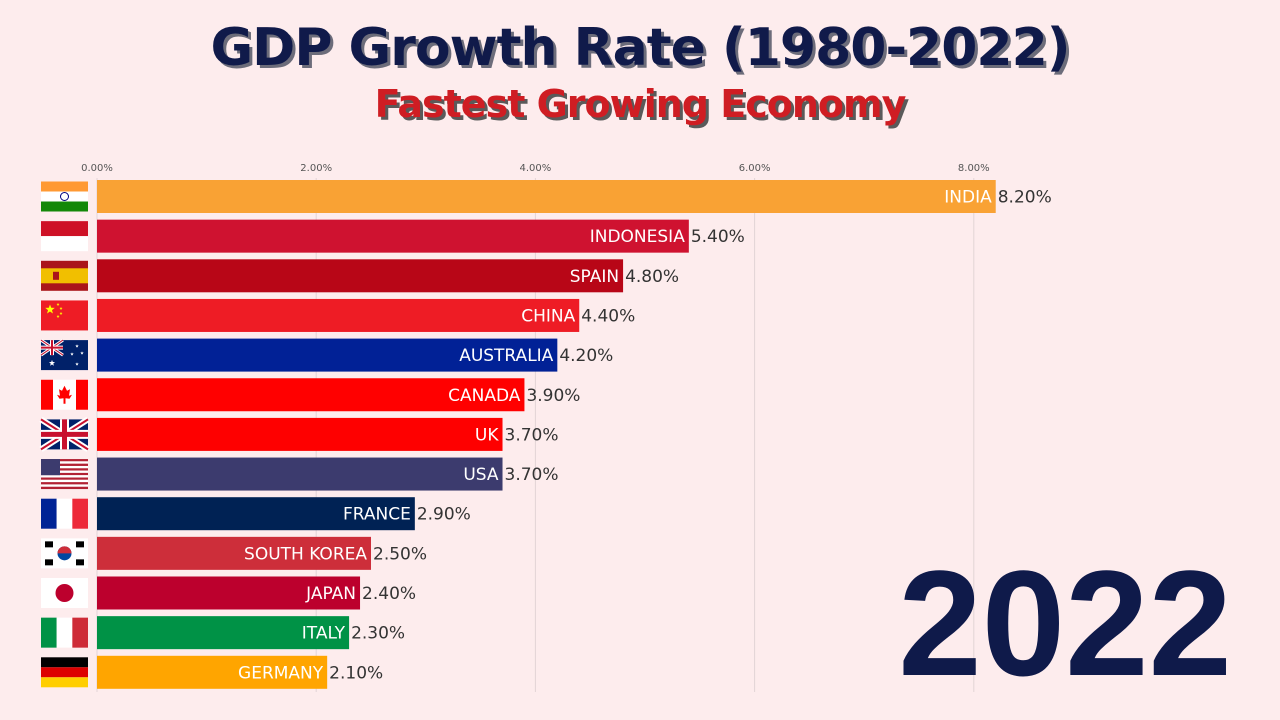 This screenshot has height=720, width=1280. I want to click on bar-value-label: 8.20%, so click(1025, 198).